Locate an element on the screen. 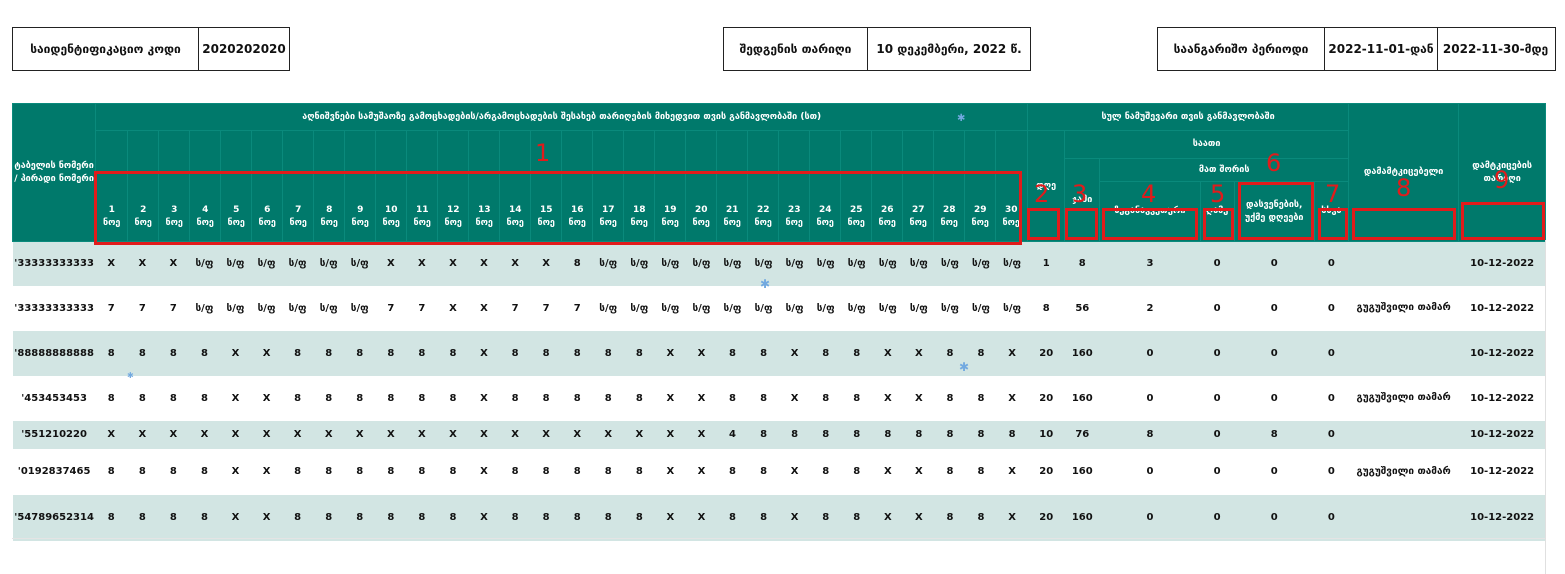  cell-day-3: 8 is located at coordinates (173, 471).